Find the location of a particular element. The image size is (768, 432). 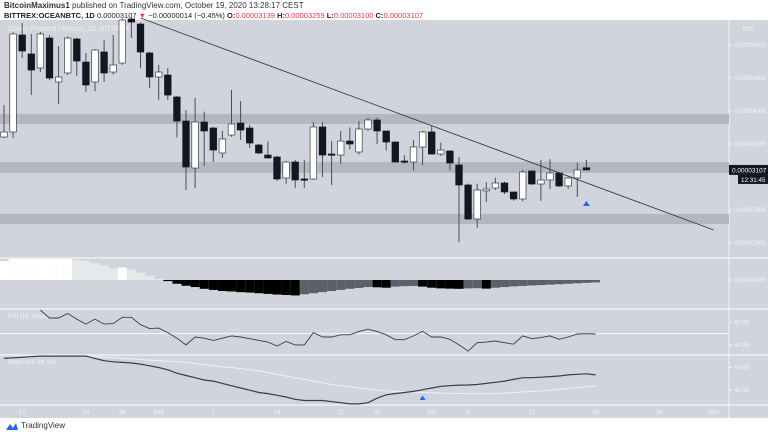

time-tick-label: 17 is located at coordinates (22, 413).